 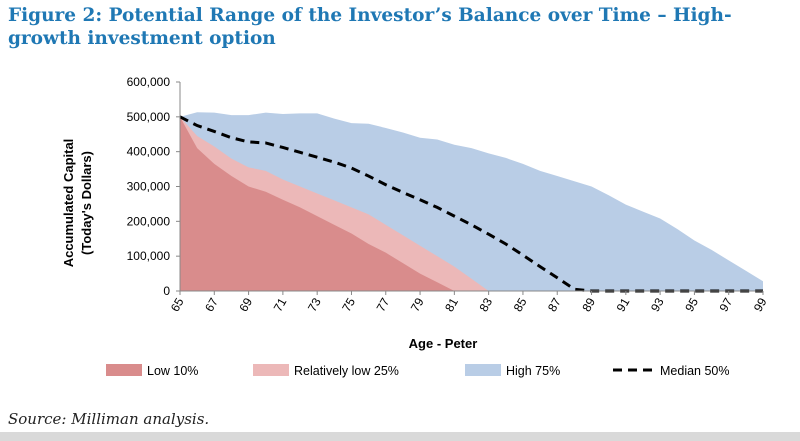 What do you see at coordinates (211, 304) in the screenshot?
I see `x-tick-label: 67` at bounding box center [211, 304].